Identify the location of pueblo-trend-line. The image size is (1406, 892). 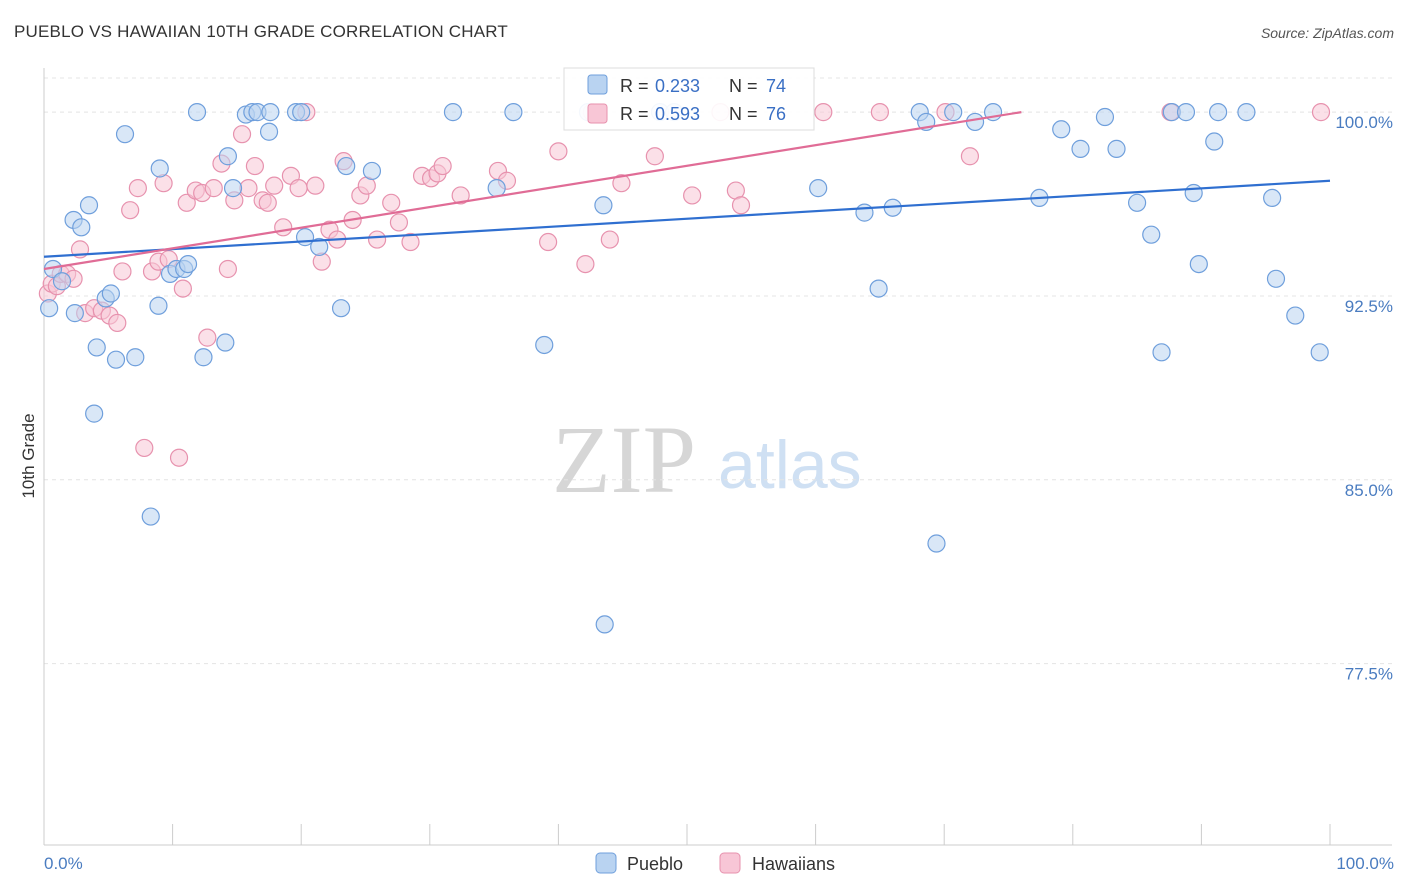
(687, 218).